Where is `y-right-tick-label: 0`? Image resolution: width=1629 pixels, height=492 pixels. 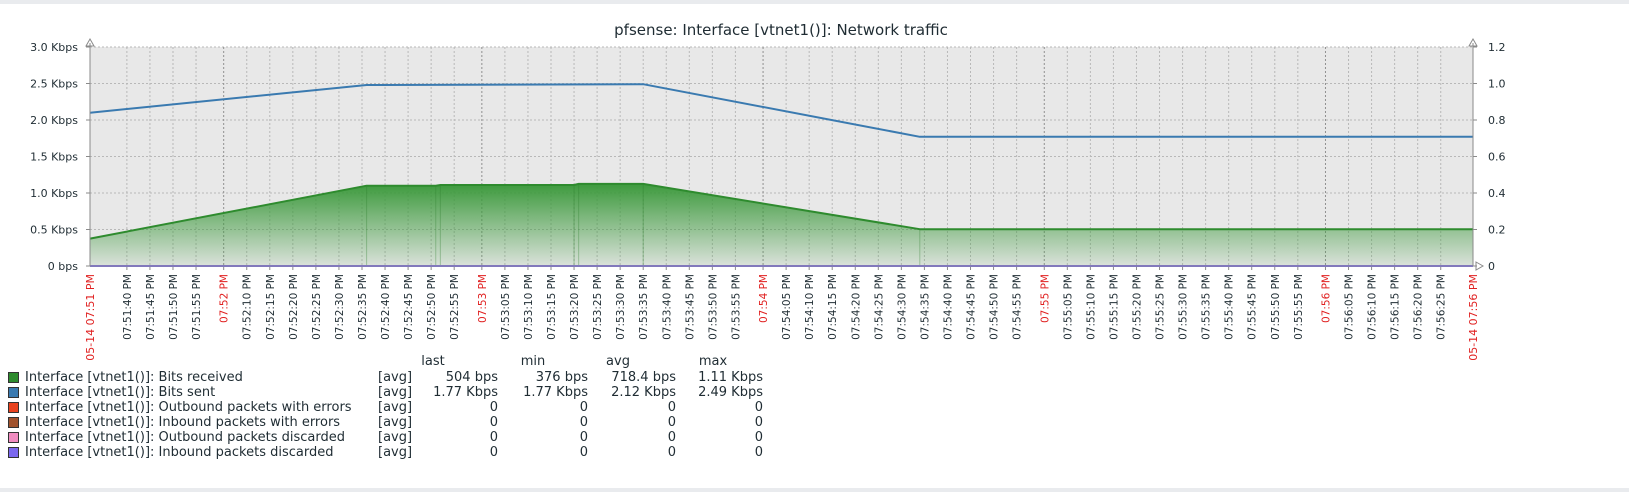 y-right-tick-label: 0 is located at coordinates (1491, 266).